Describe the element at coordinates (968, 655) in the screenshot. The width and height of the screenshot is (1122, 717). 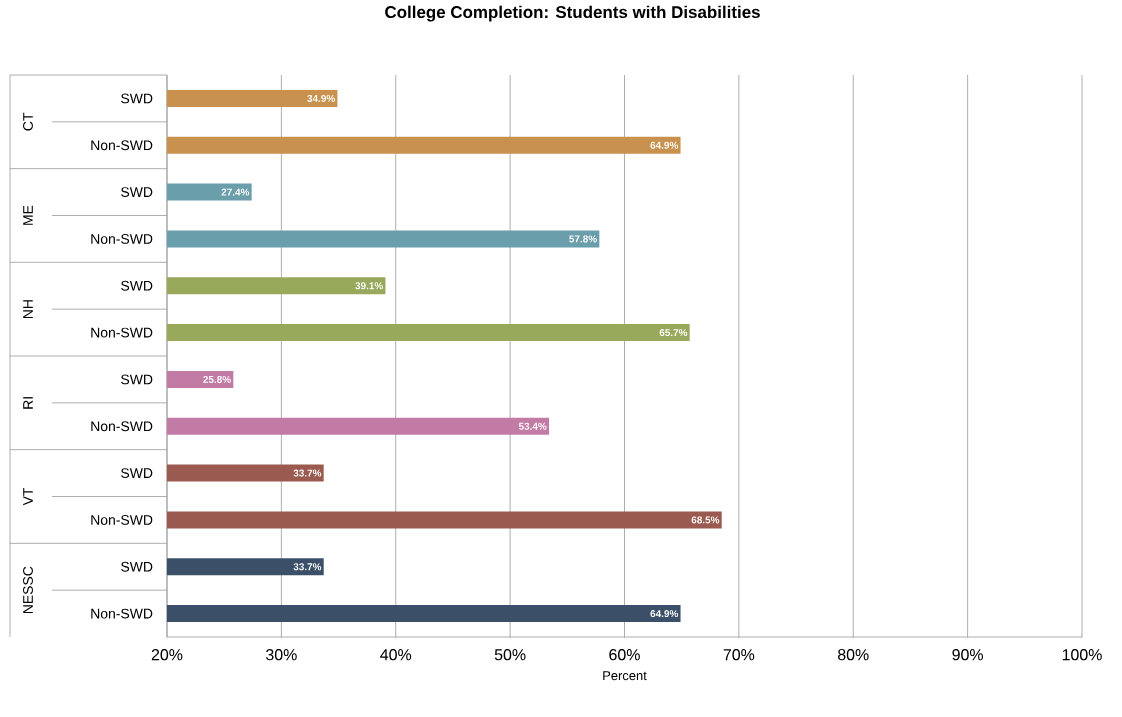
I see `x-tick-label: 90%` at that location.